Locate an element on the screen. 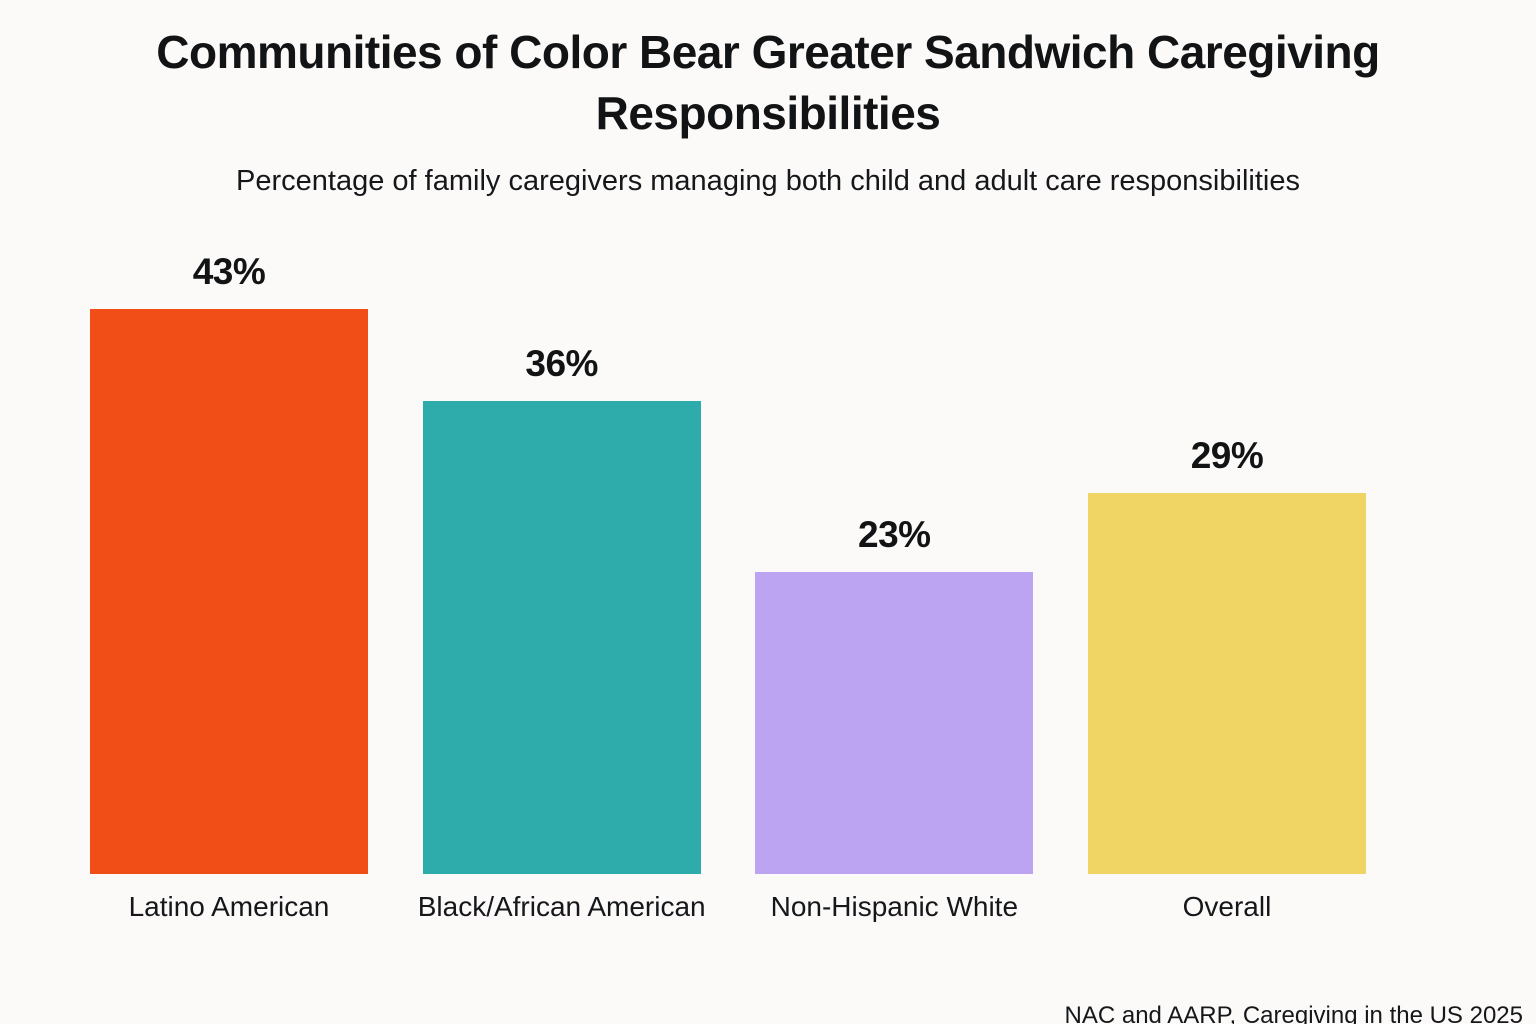 The width and height of the screenshot is (1536, 1024). bar-category-label: Black/African American is located at coordinates (561, 906).